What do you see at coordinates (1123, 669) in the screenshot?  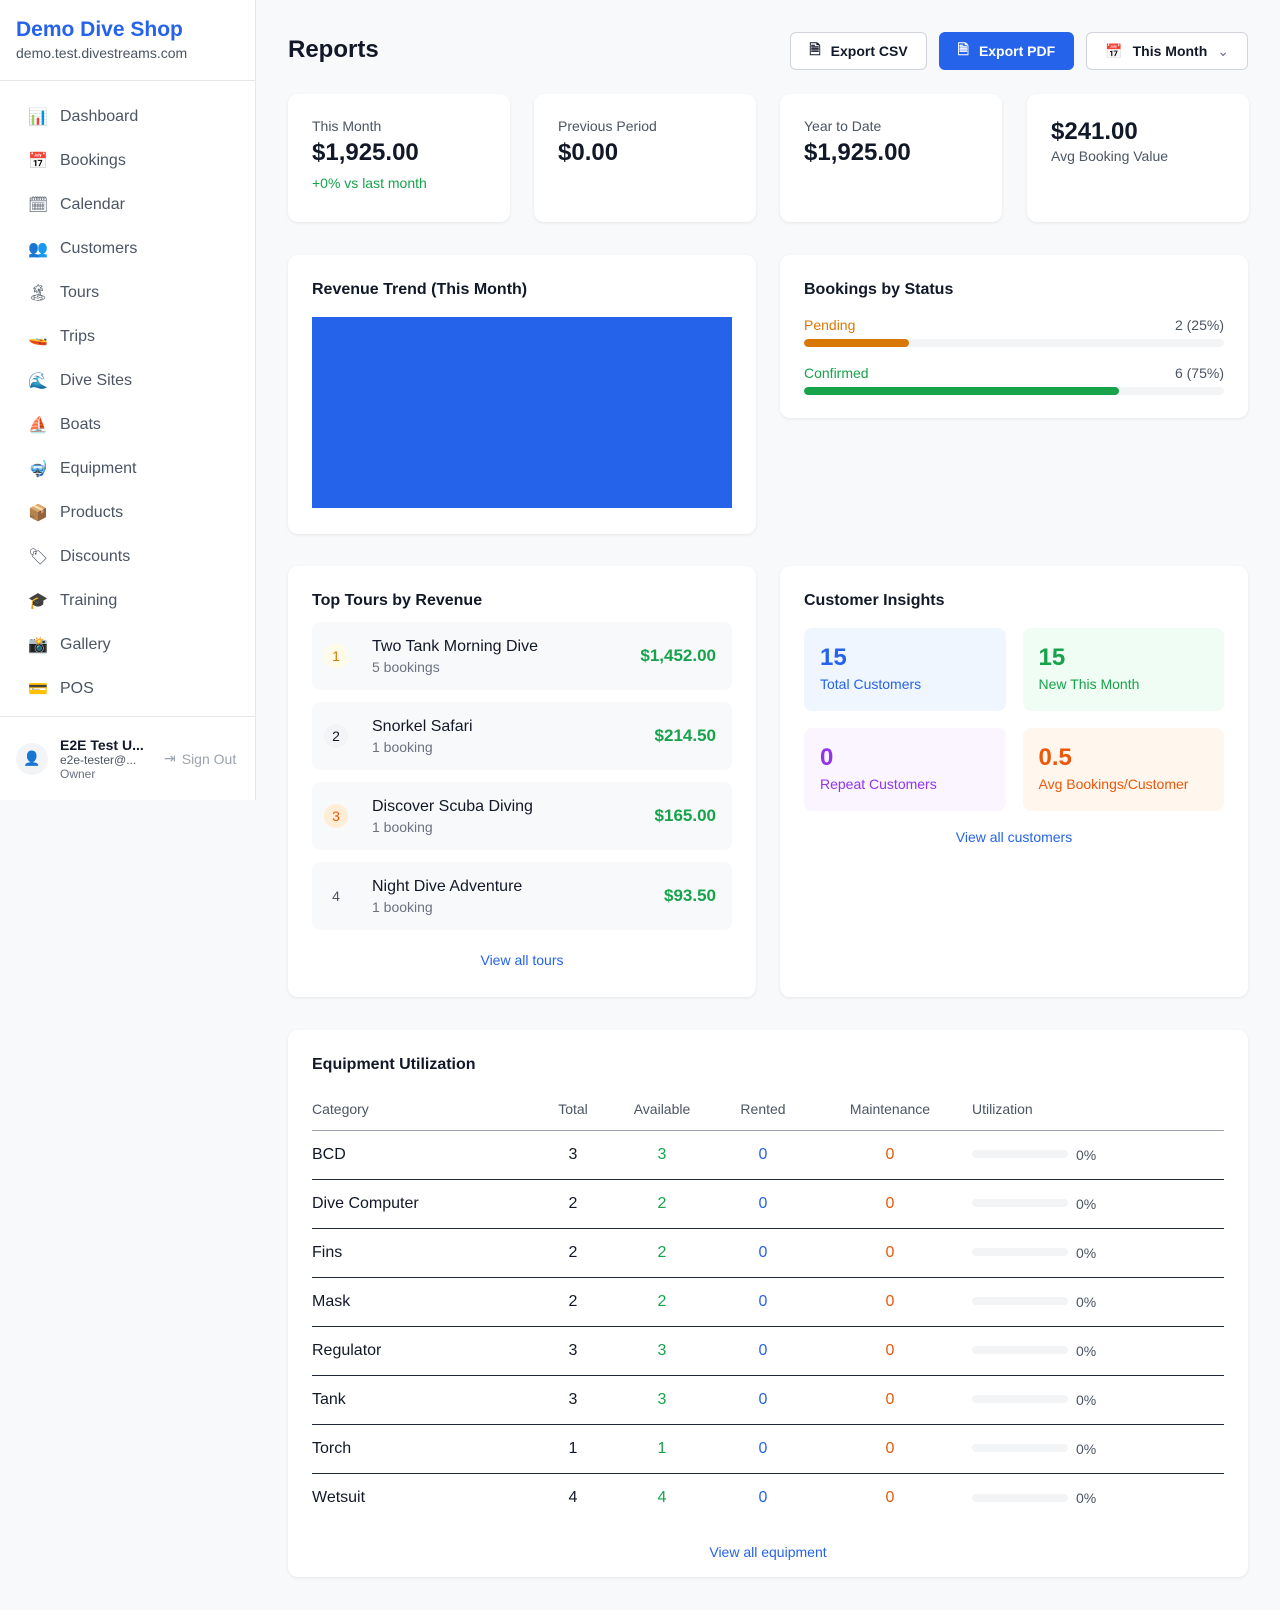 I see `customer-stat-tile: 15 New This Month` at bounding box center [1123, 669].